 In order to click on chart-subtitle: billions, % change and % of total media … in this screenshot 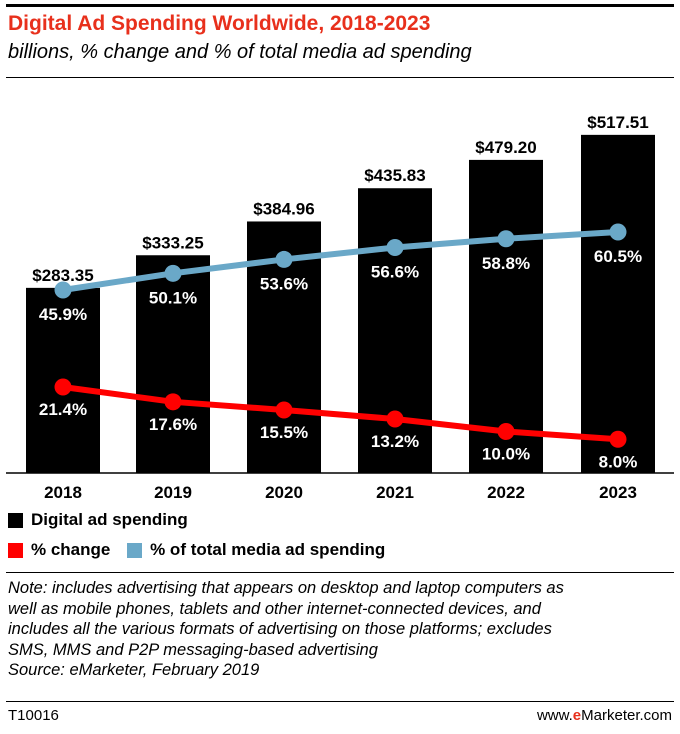, I will do `click(240, 52)`.